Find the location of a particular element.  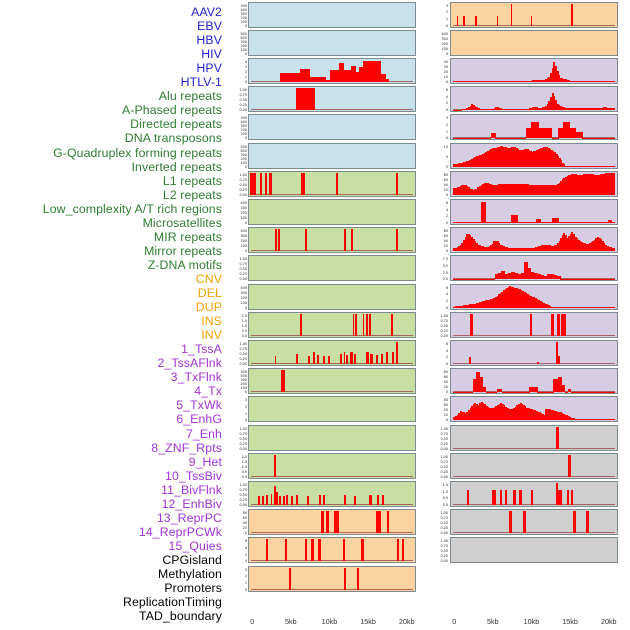

row-label-6-enhg: 6_EnhG is located at coordinates (199, 419).